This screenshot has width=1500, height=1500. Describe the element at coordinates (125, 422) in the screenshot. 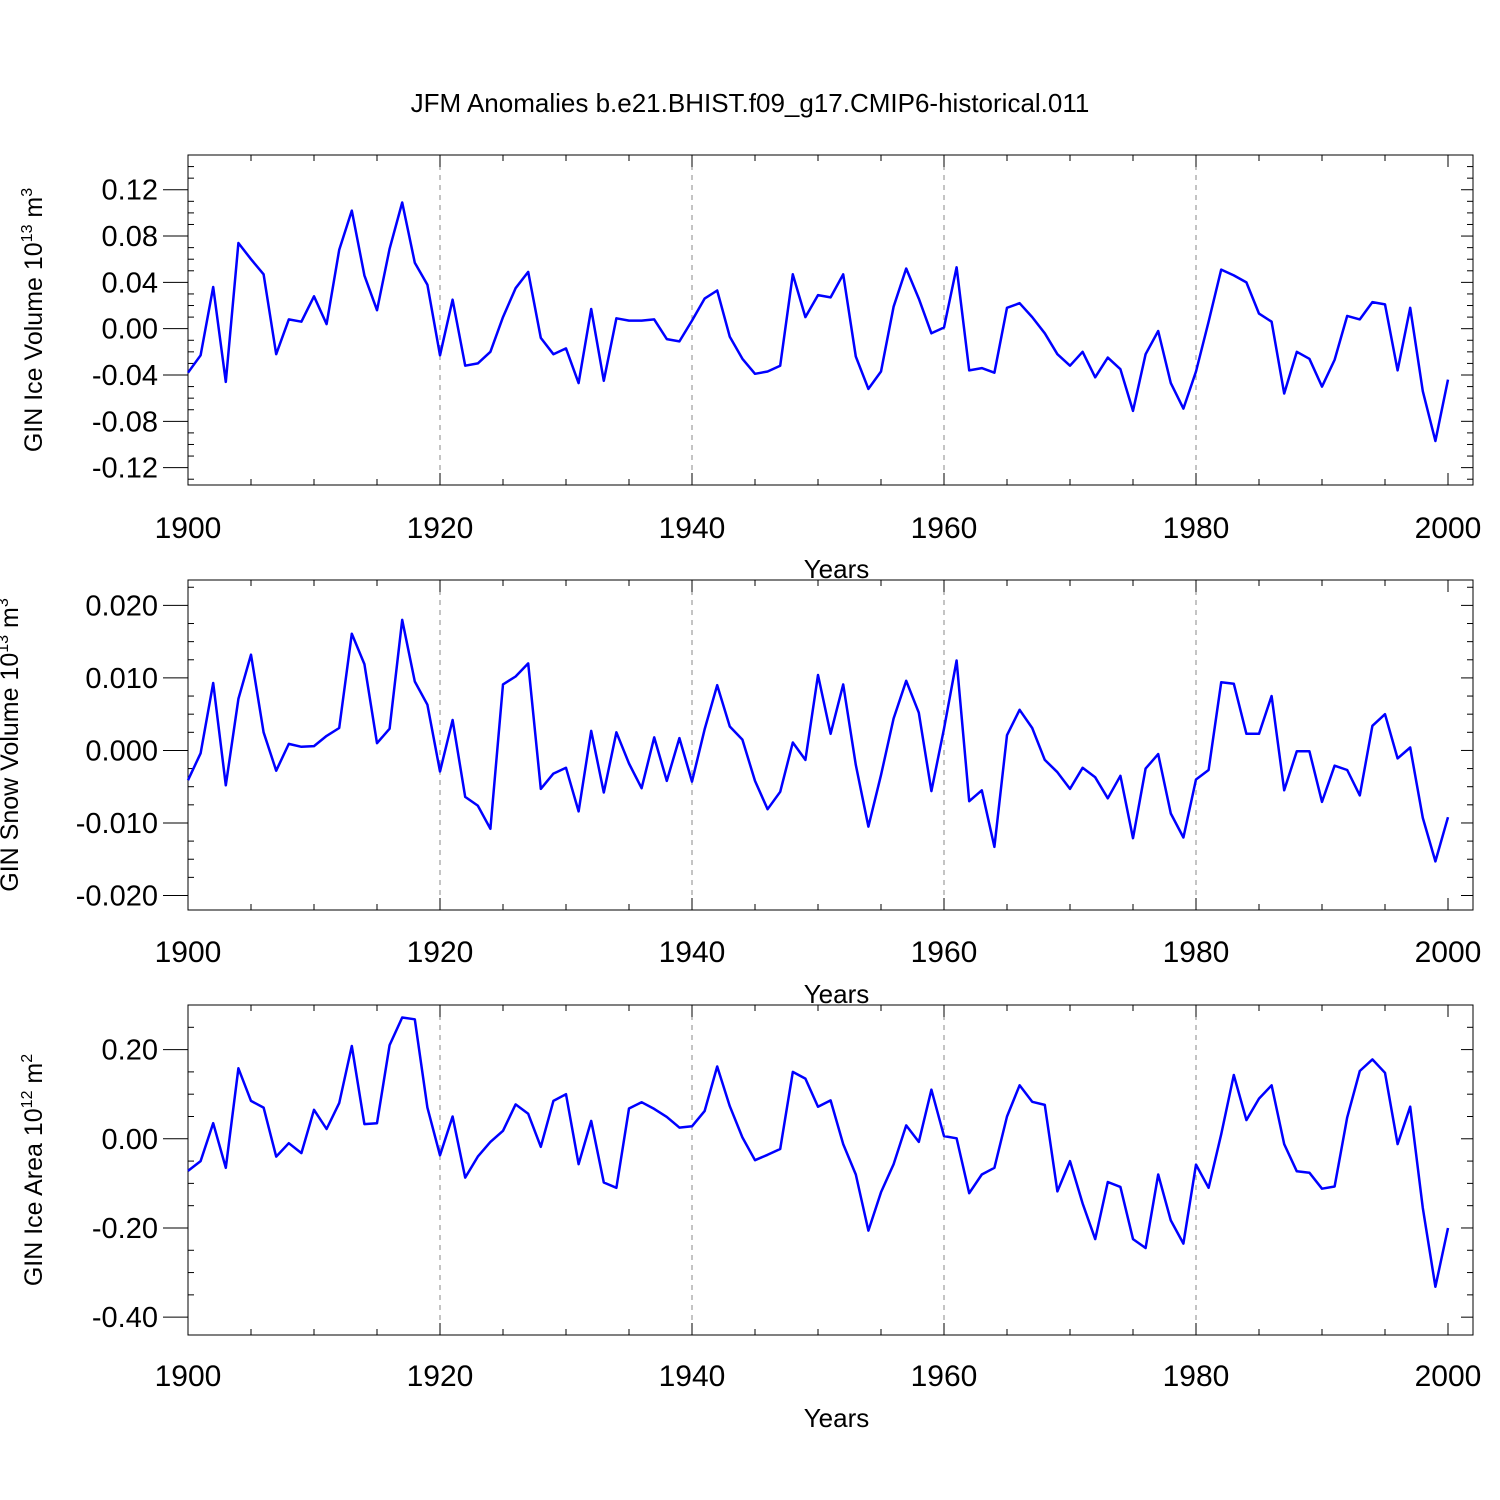

I see `y-tick-label: -0.08` at that location.